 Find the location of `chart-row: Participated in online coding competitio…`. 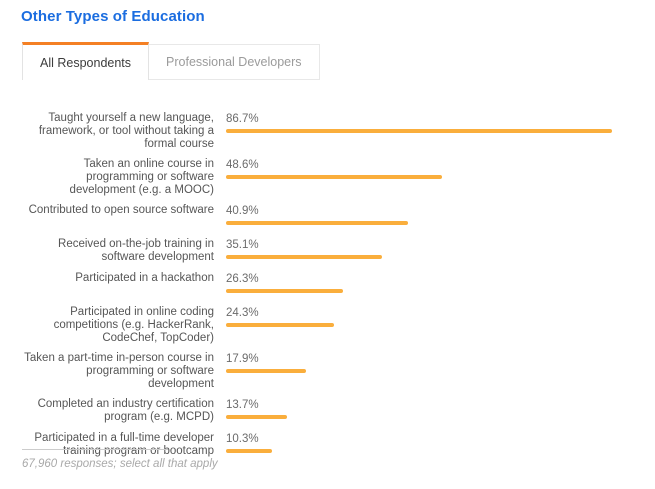

chart-row: Participated in online coding competitio… is located at coordinates (330, 325).